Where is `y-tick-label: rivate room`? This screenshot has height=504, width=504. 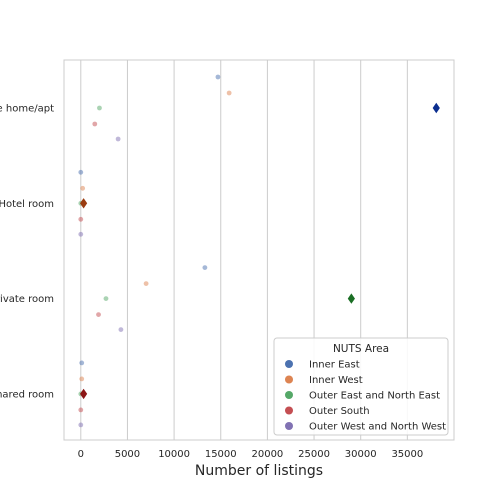
y-tick-label: rivate room is located at coordinates (27, 299).